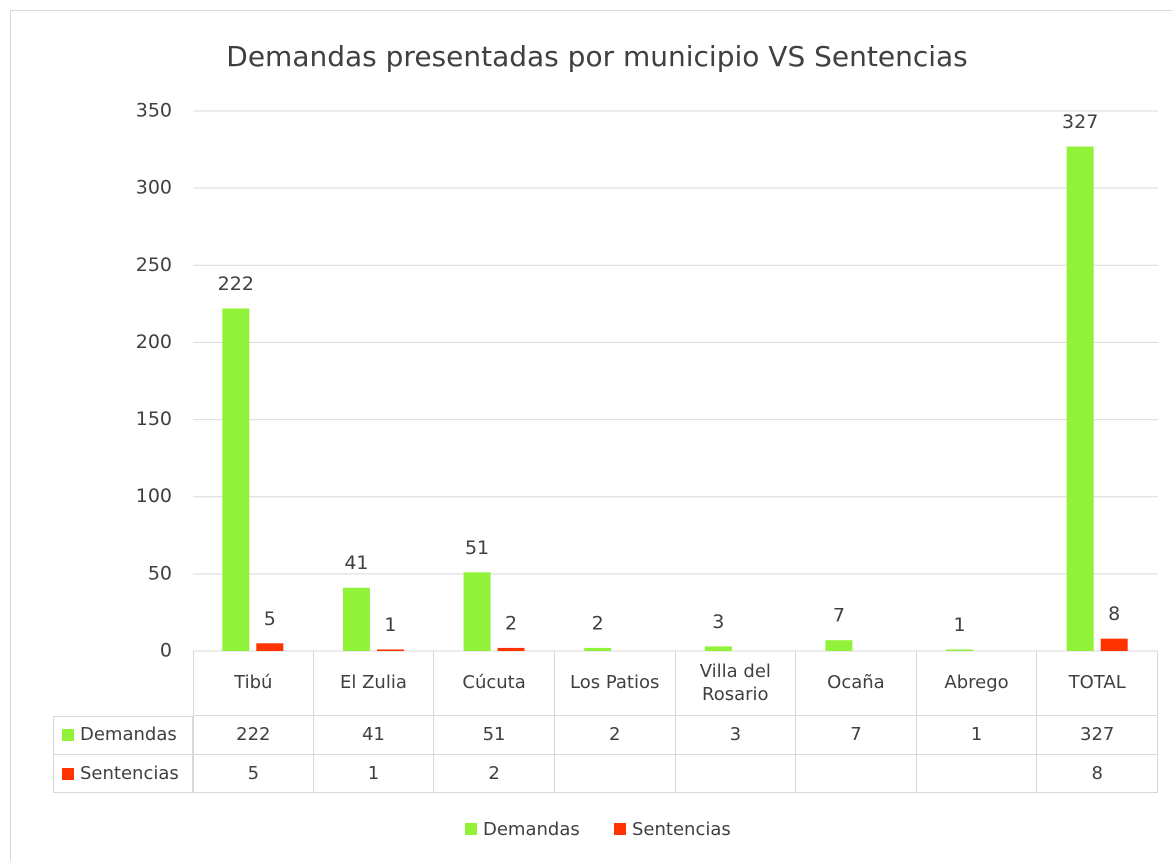  What do you see at coordinates (736, 735) in the screenshot?
I see `table-cell: 3` at bounding box center [736, 735].